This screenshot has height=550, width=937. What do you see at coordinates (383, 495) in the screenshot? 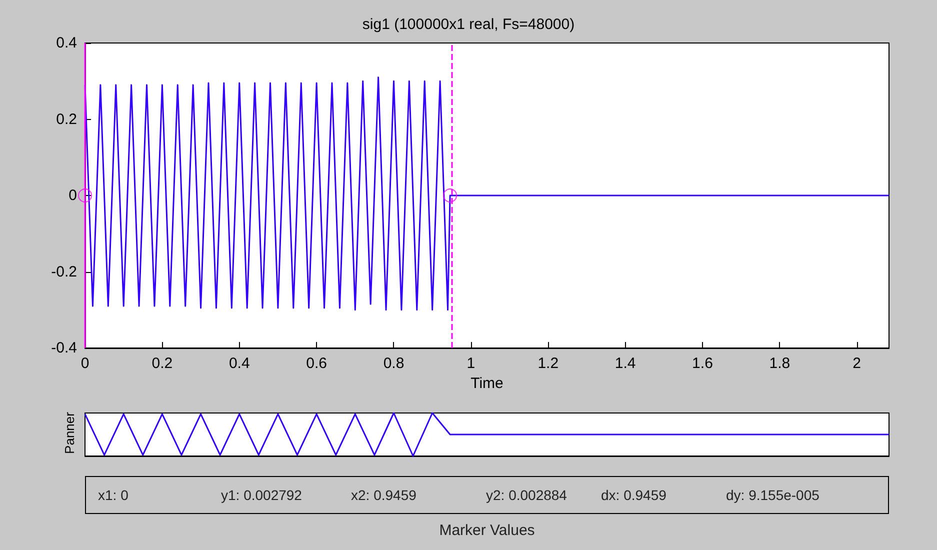
I see `text: x2: 0.9459` at bounding box center [383, 495].